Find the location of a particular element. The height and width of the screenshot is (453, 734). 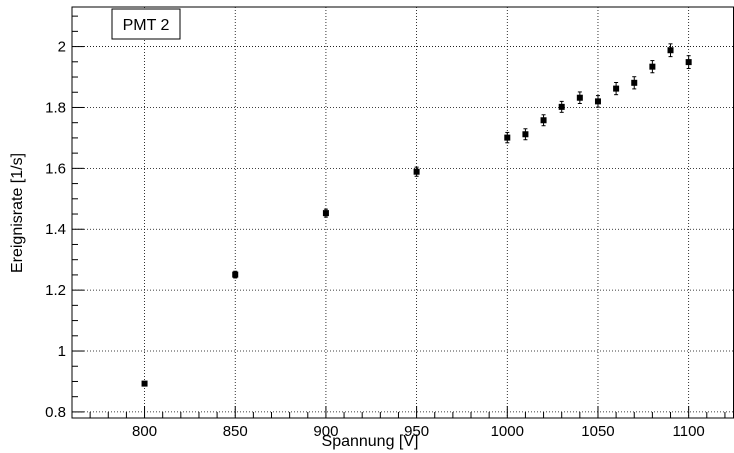

x-tick-label: 950 is located at coordinates (416, 431).